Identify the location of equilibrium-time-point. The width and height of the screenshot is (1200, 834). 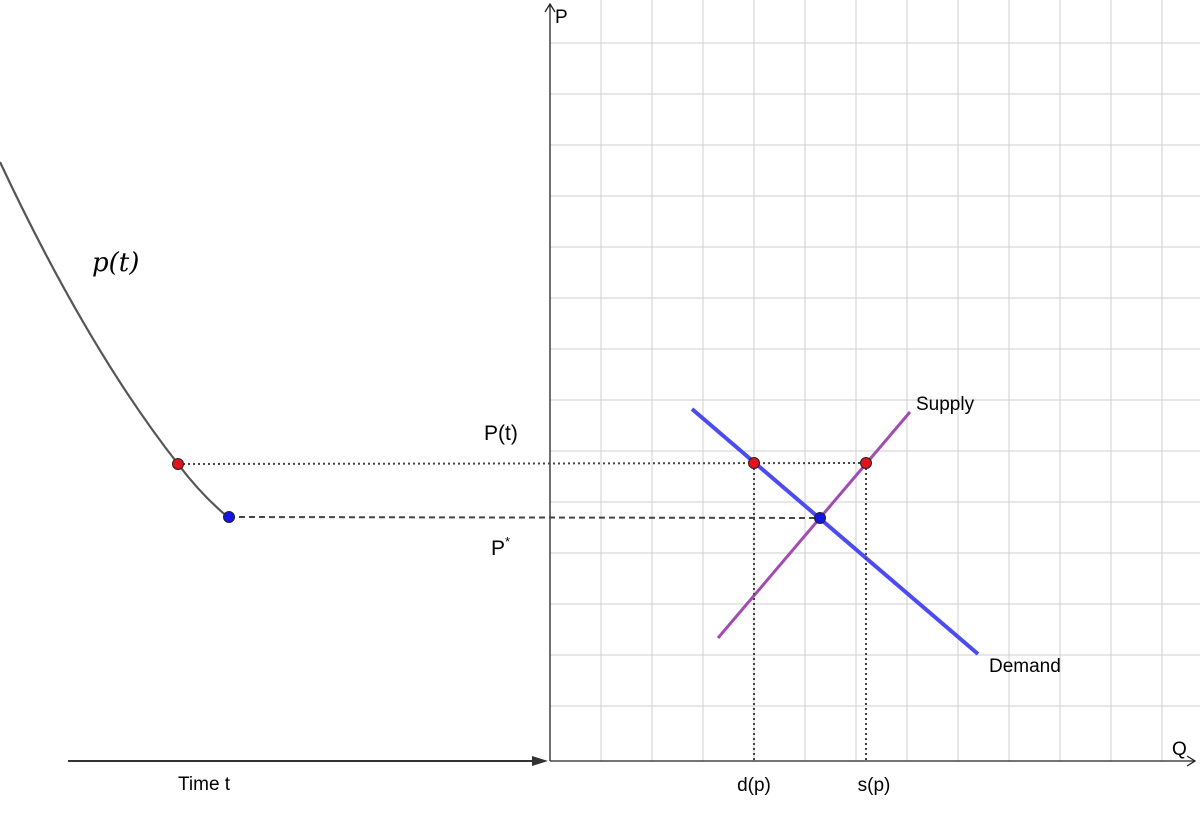
(229, 517).